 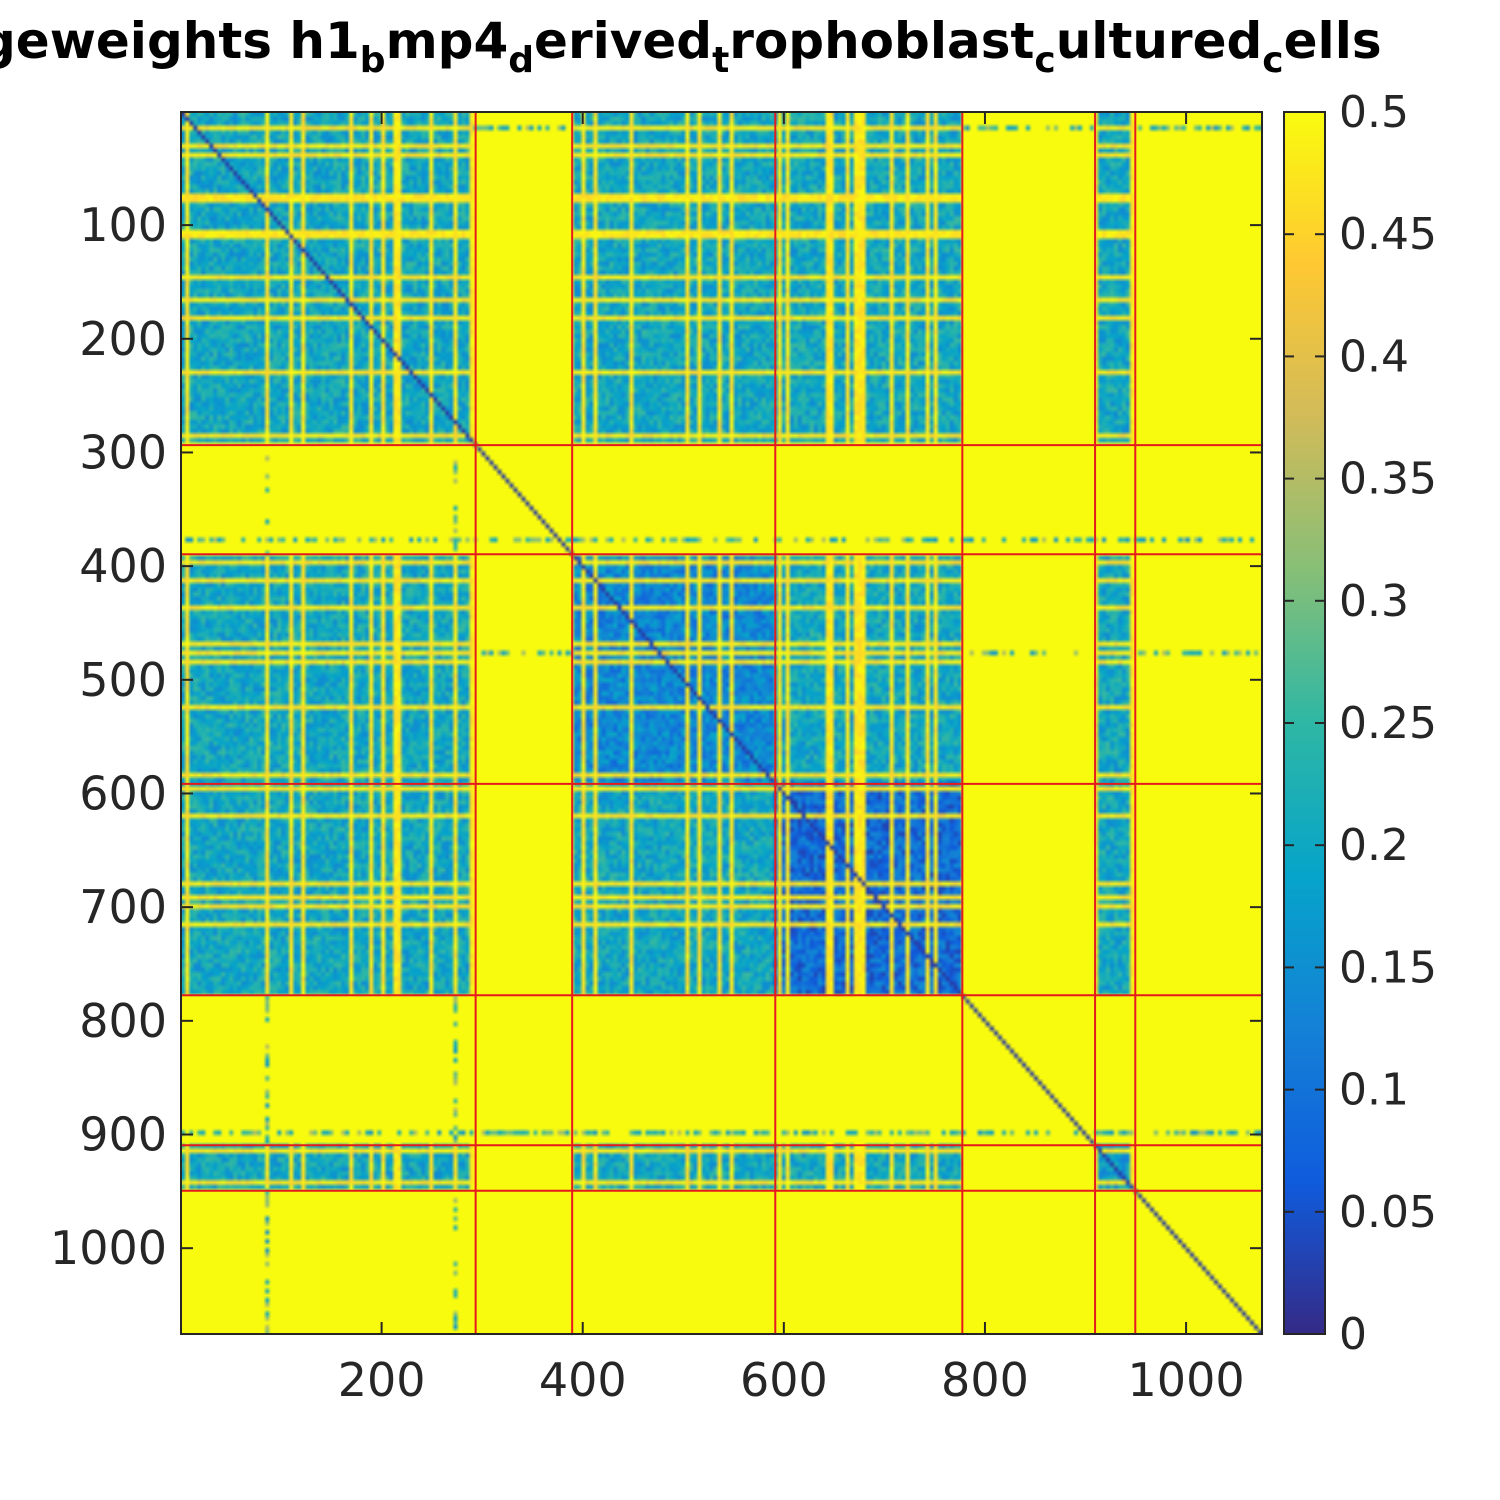 I want to click on title-segment: ultured, so click(x=1159, y=41).